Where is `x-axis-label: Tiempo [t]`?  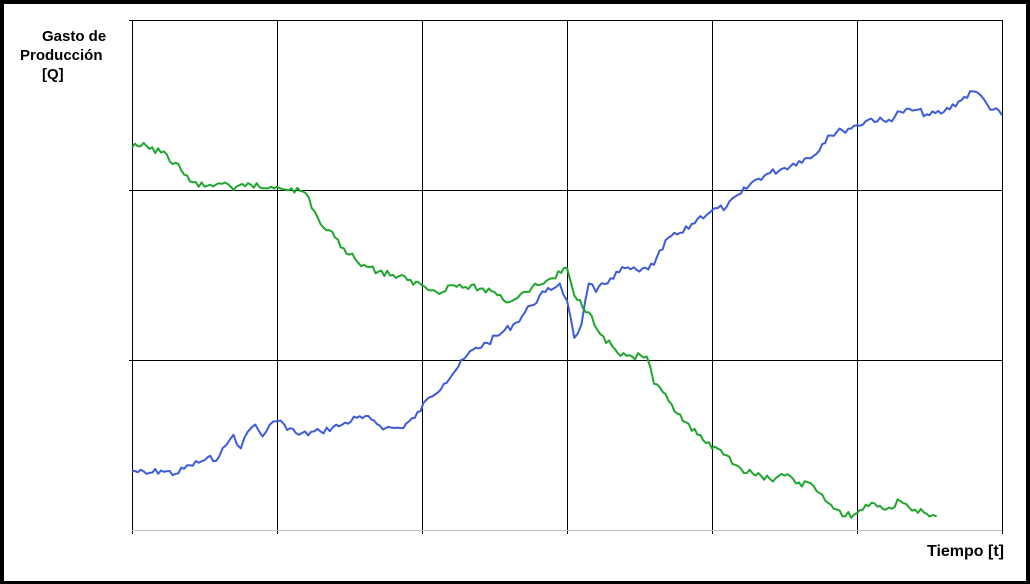
x-axis-label: Tiempo [t] is located at coordinates (965, 551).